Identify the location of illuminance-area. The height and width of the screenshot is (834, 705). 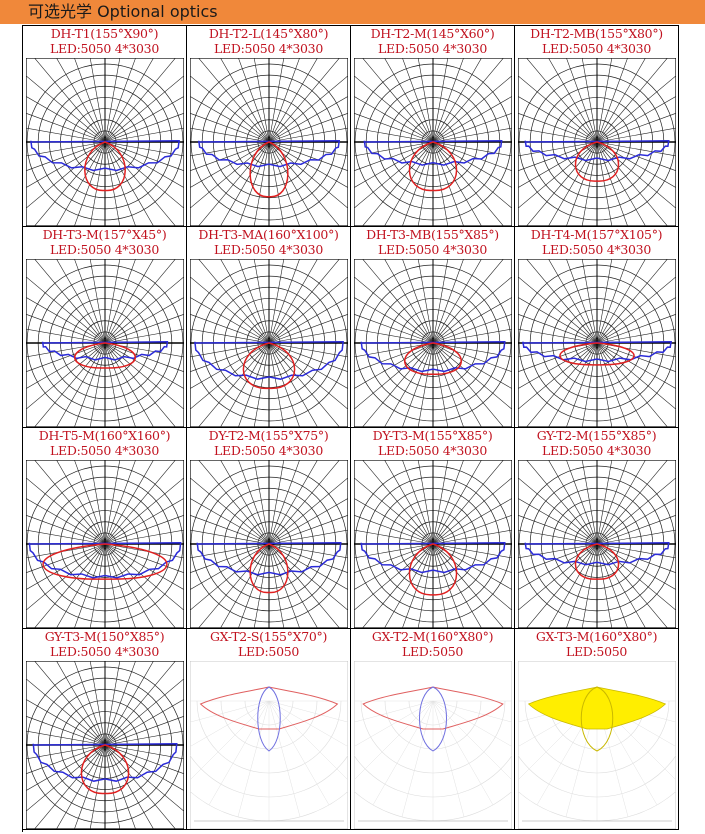
(597, 708).